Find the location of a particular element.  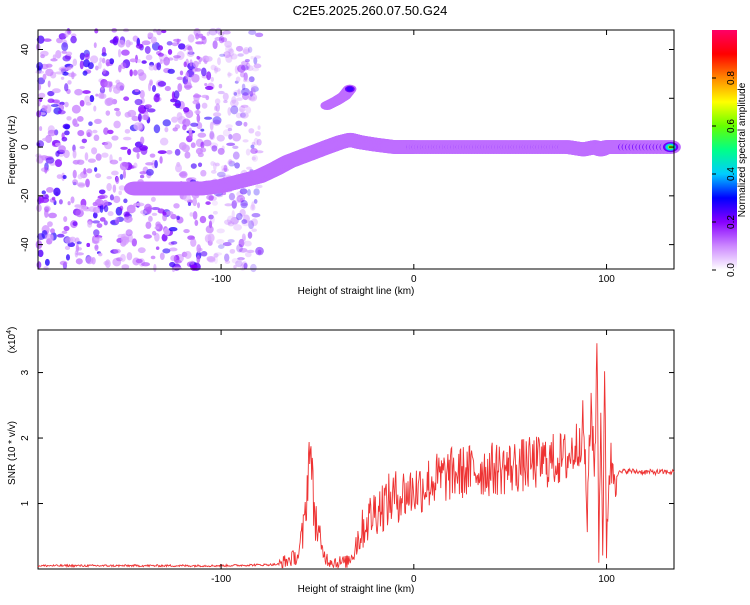

heatmap-noise is located at coordinates (149, 150).